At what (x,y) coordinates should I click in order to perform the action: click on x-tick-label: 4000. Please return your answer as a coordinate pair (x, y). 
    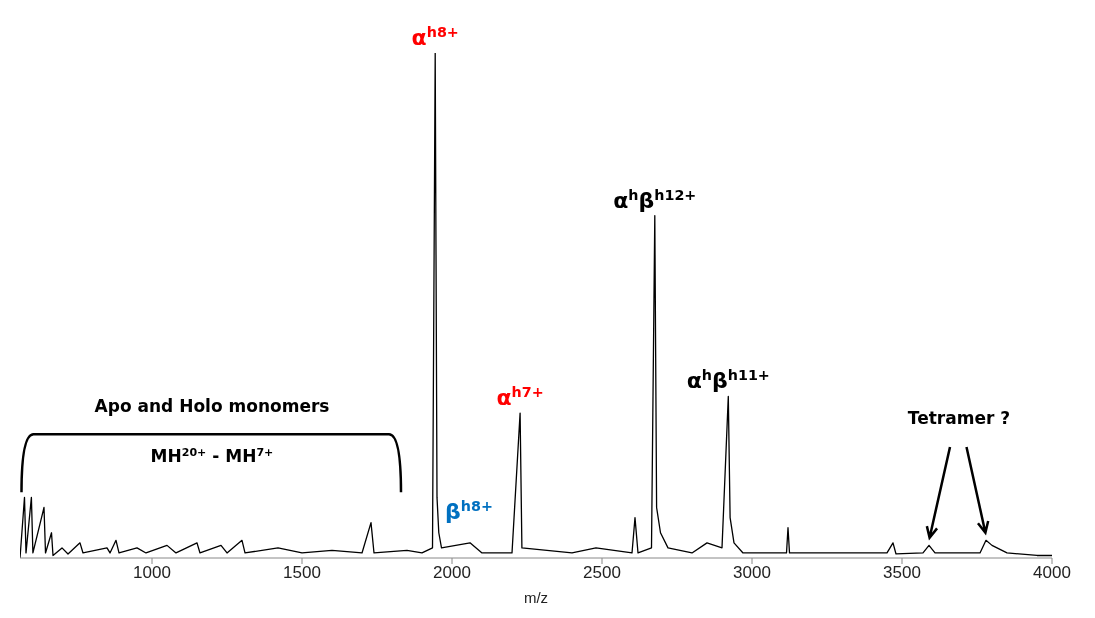
    Looking at the image, I should click on (1052, 573).